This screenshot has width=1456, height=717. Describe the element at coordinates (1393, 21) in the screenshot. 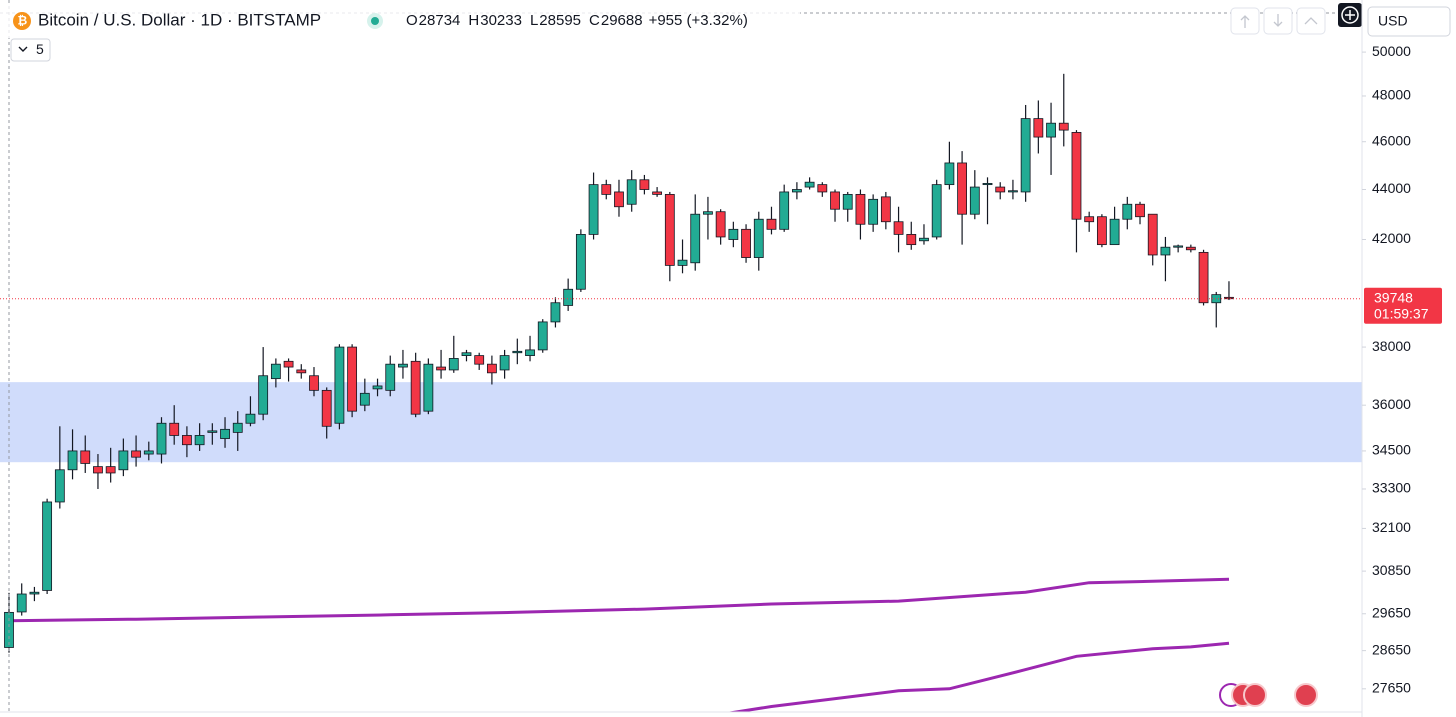

I see `currency-label: USD` at that location.